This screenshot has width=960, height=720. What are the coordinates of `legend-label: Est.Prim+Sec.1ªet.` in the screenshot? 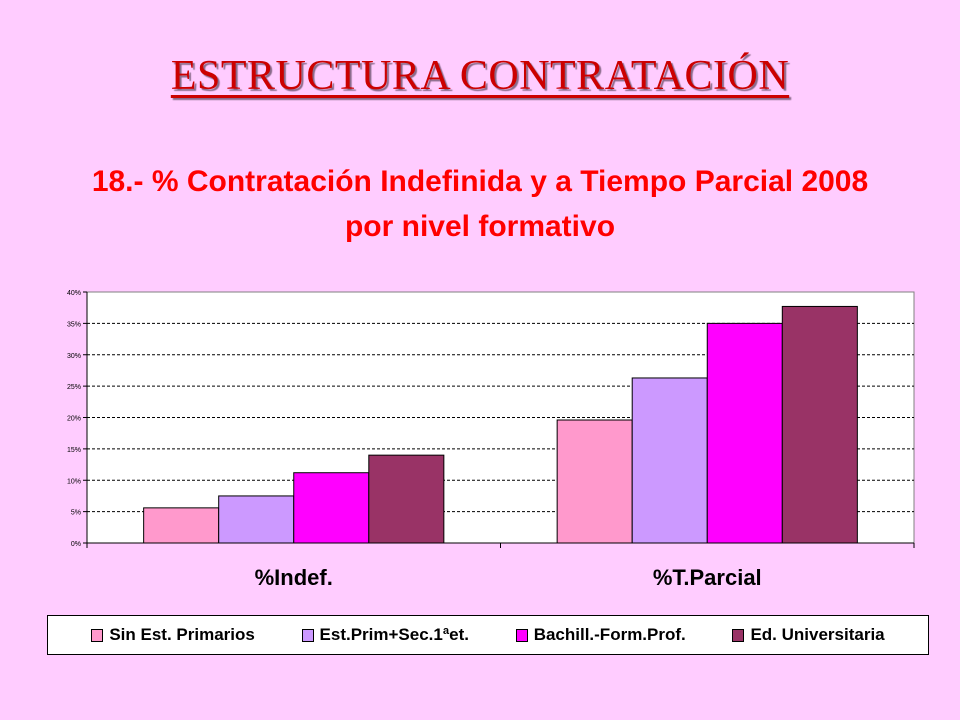 It's located at (394, 634).